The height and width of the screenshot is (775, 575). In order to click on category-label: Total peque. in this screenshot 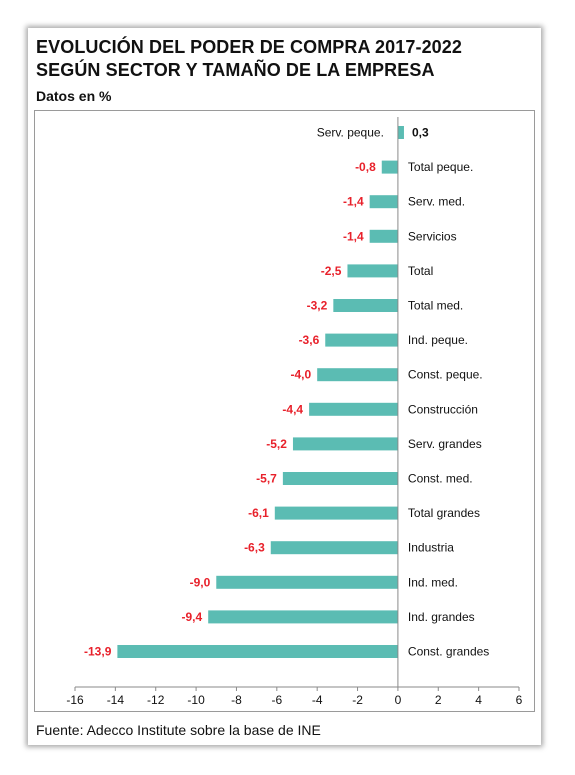, I will do `click(440, 167)`.